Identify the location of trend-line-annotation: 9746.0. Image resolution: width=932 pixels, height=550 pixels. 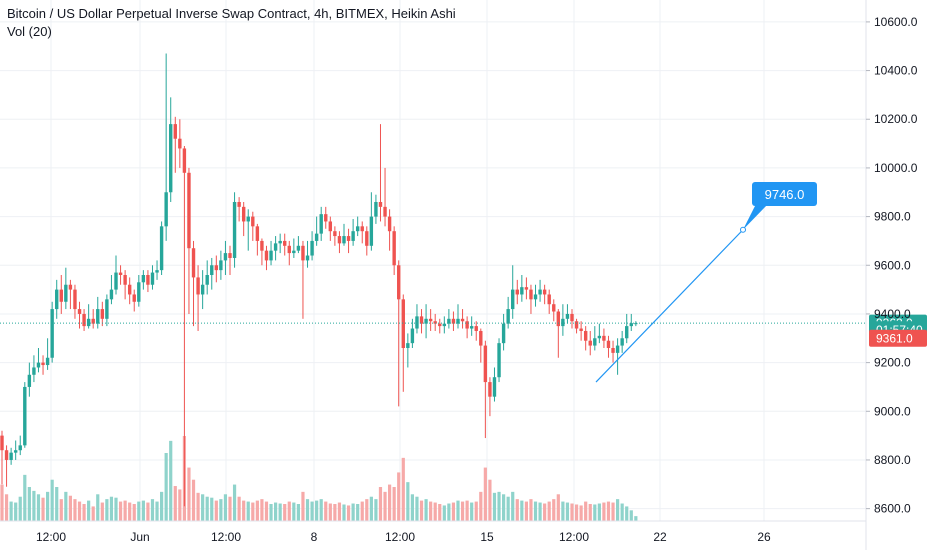
(706, 282).